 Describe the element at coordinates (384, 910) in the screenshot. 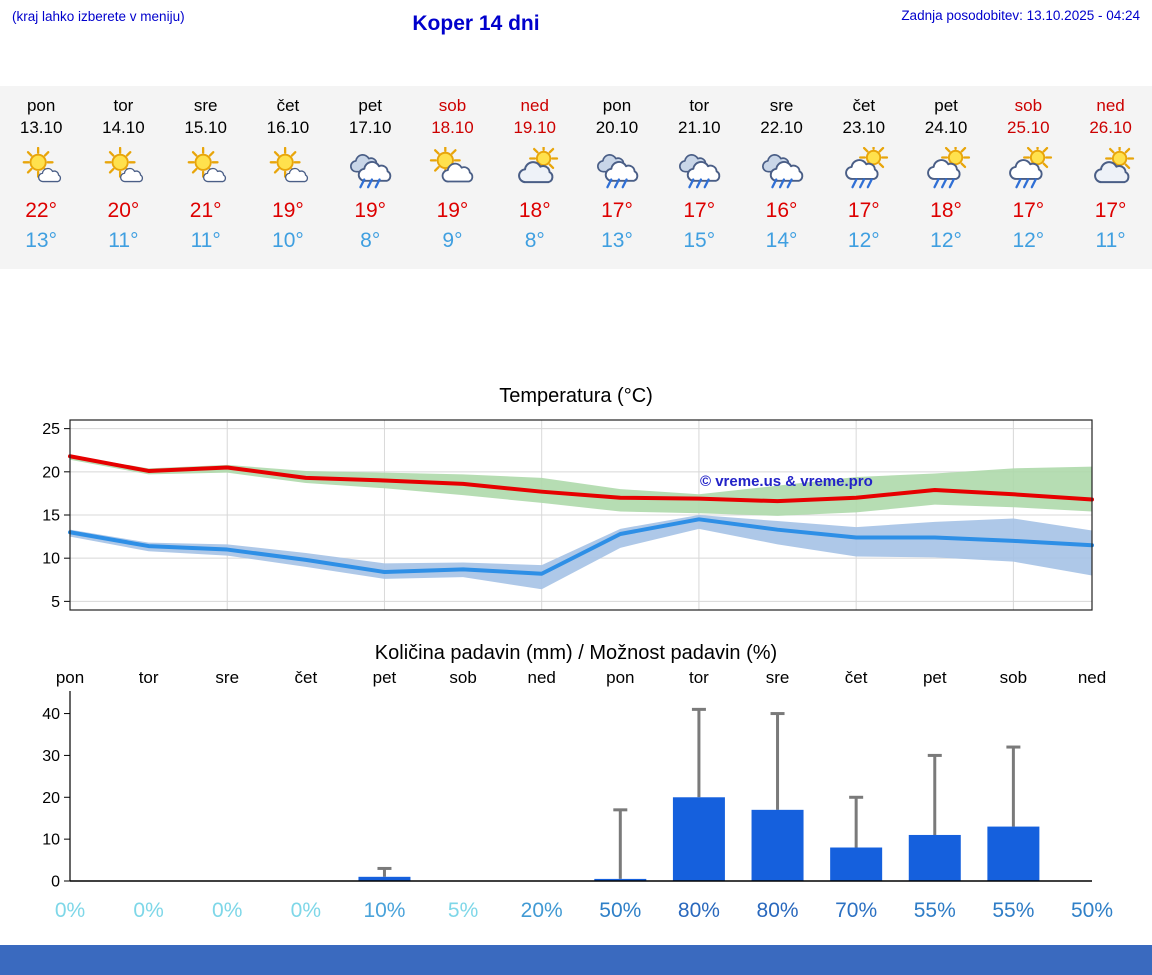

I see `precip-percent-label: 10%` at that location.